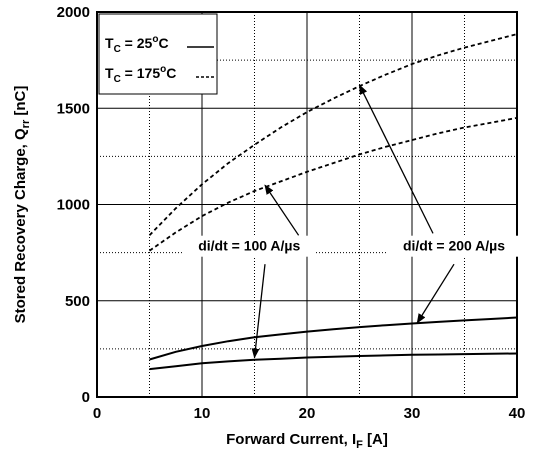 The width and height of the screenshot is (535, 463). What do you see at coordinates (73, 108) in the screenshot?
I see `y-tick-label: 1500` at bounding box center [73, 108].